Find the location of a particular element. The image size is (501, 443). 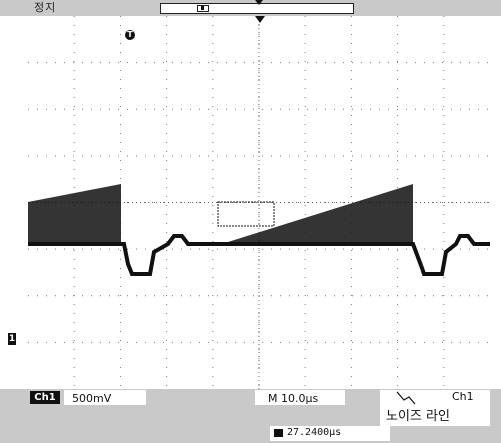

record-window-dot is located at coordinates (202, 8).